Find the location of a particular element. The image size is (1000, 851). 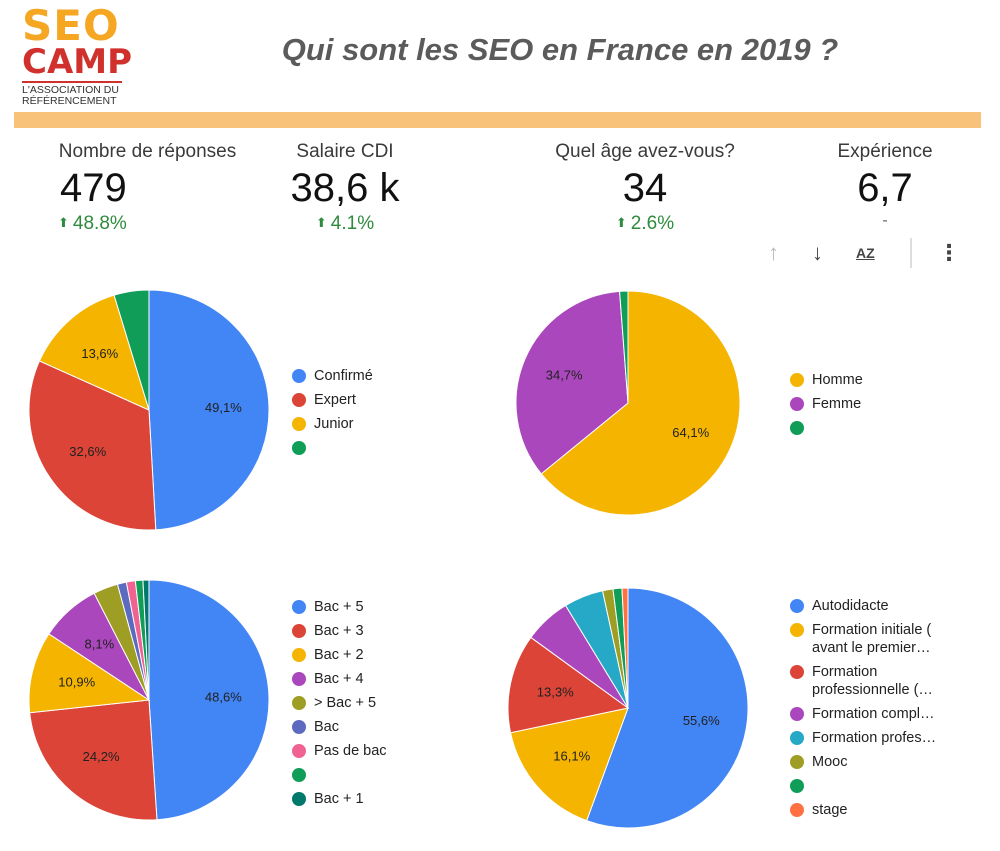

pie-data-label: 16,1% is located at coordinates (571, 756).